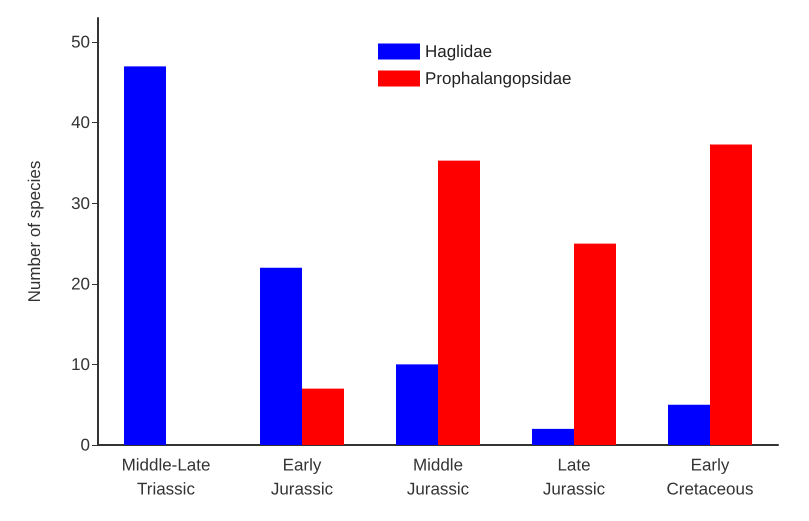  What do you see at coordinates (710, 477) in the screenshot?
I see `x-tick-label: Early Cretaceous` at bounding box center [710, 477].